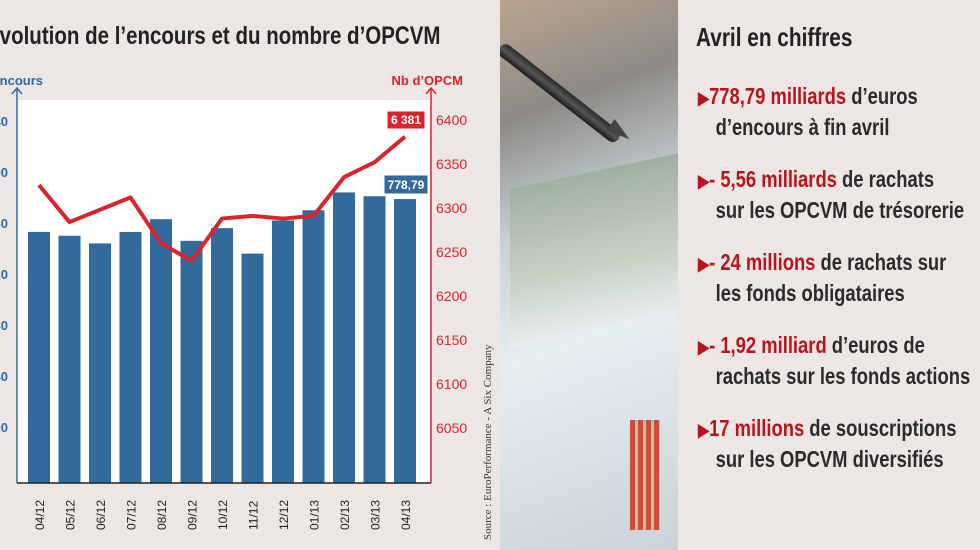 The height and width of the screenshot is (550, 980). Describe the element at coordinates (283, 351) in the screenshot. I see `bar-12/12` at that location.